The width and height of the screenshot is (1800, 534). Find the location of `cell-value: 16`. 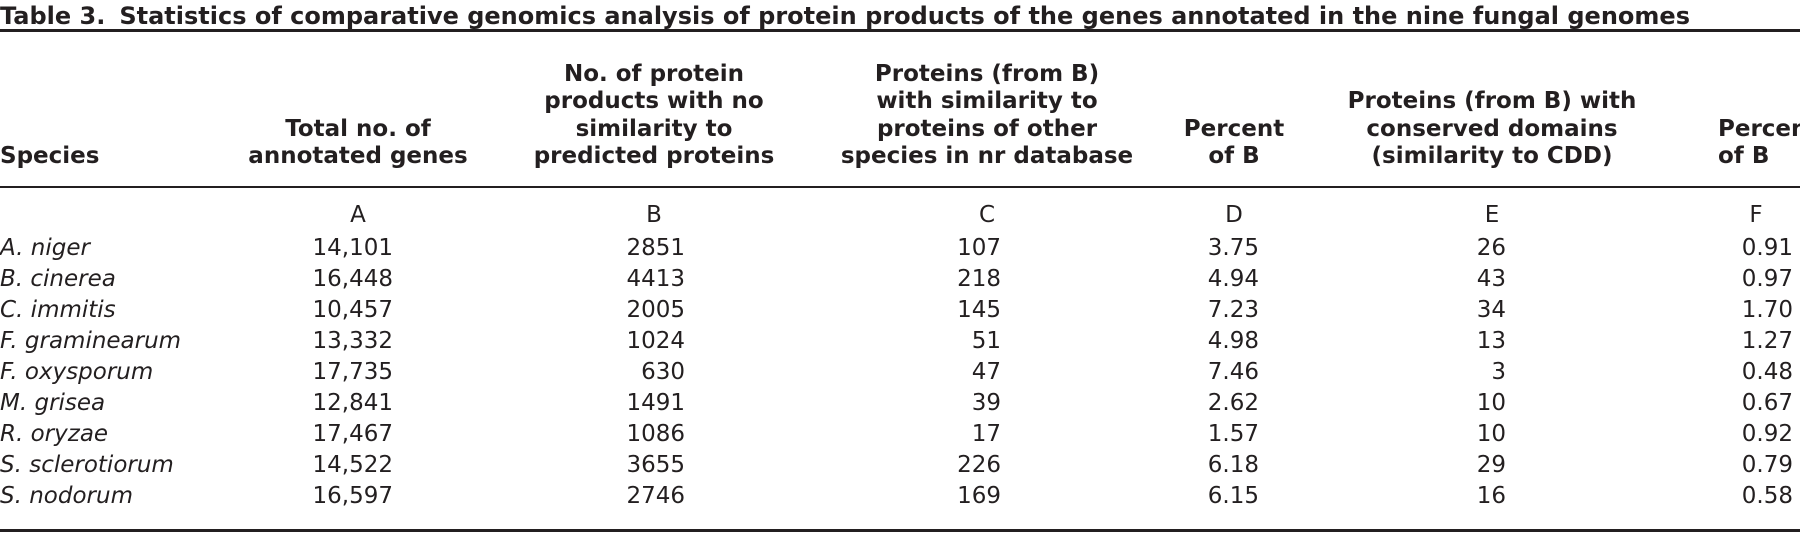

cell-value: 16 is located at coordinates (1491, 496).